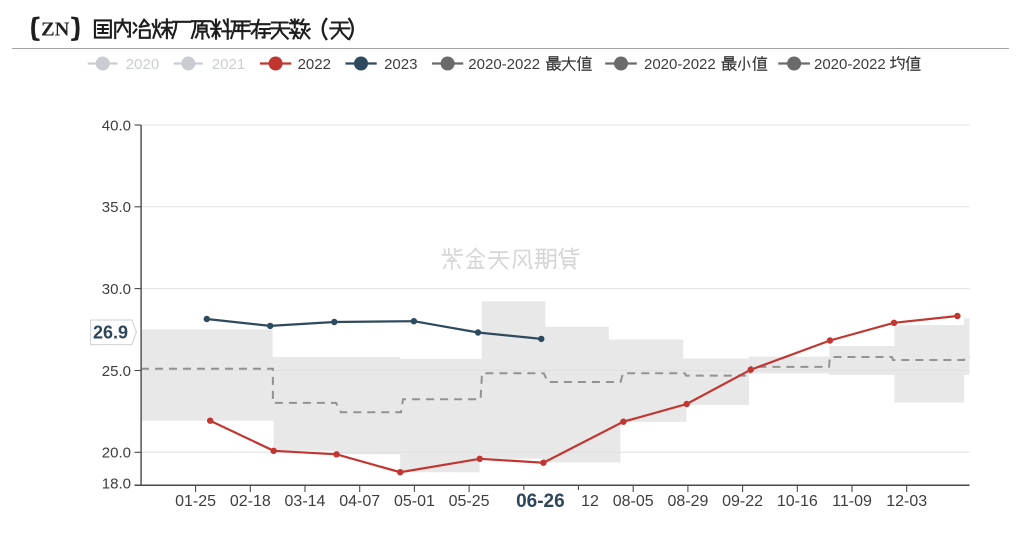 This screenshot has width=1021, height=537. I want to click on svg-text: 30.0, so click(116, 289).